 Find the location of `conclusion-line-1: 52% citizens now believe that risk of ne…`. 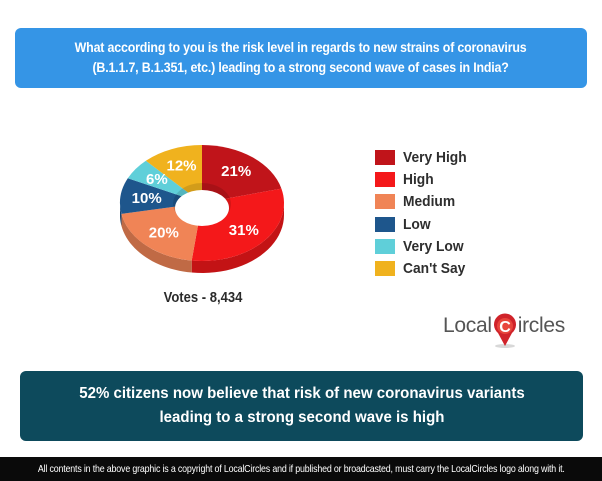

conclusion-line-1: 52% citizens now believe that risk of ne… is located at coordinates (301, 393).